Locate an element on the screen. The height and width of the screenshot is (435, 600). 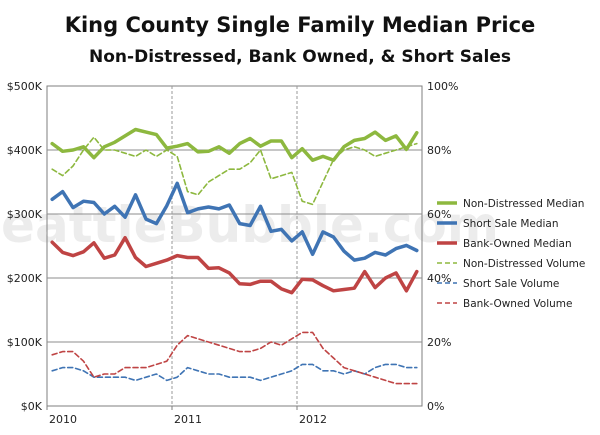
y-left-tick-label: $200K is located at coordinates (25, 278).